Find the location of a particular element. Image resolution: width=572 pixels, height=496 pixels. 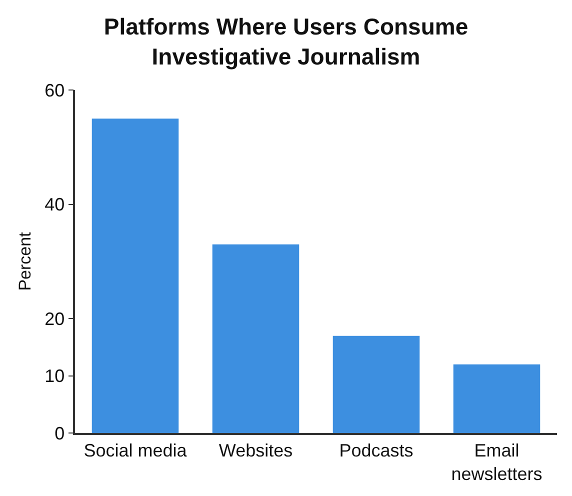

x-tick-label: Email newsletters is located at coordinates (496, 462).